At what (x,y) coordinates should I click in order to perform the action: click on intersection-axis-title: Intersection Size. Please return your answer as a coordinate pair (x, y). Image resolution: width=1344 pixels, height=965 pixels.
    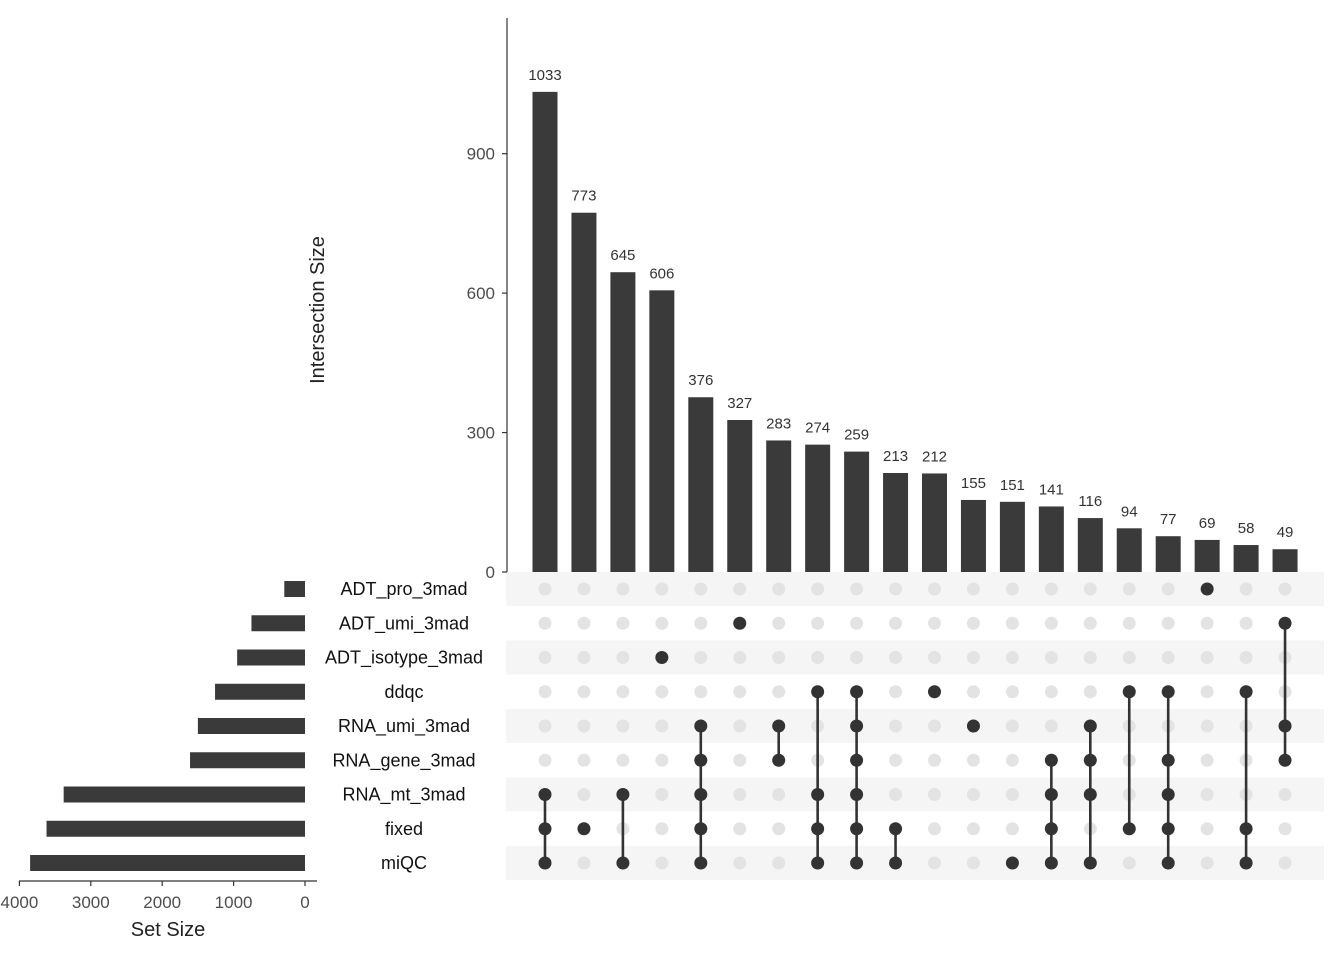
    Looking at the image, I should click on (318, 310).